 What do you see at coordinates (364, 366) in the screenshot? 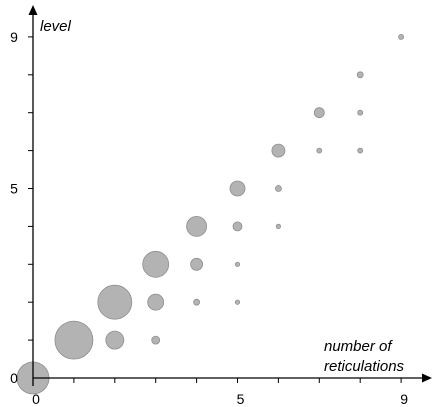
I see `x-axis-label-line-2: reticulations` at bounding box center [364, 366].